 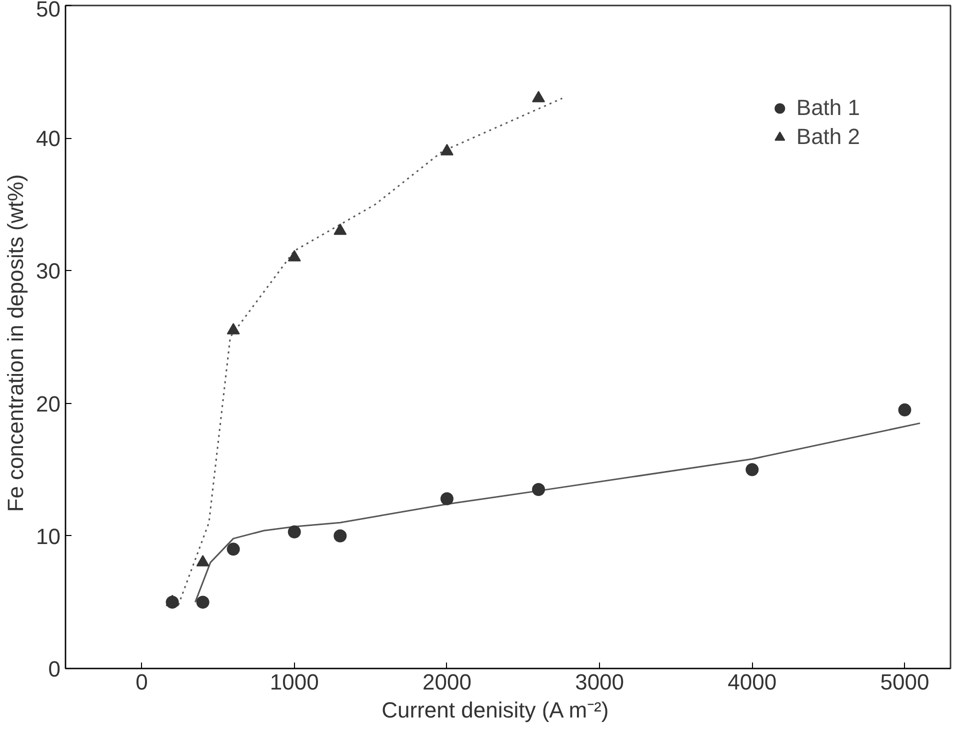 I want to click on x-tick-label: 0, so click(x=142, y=682).